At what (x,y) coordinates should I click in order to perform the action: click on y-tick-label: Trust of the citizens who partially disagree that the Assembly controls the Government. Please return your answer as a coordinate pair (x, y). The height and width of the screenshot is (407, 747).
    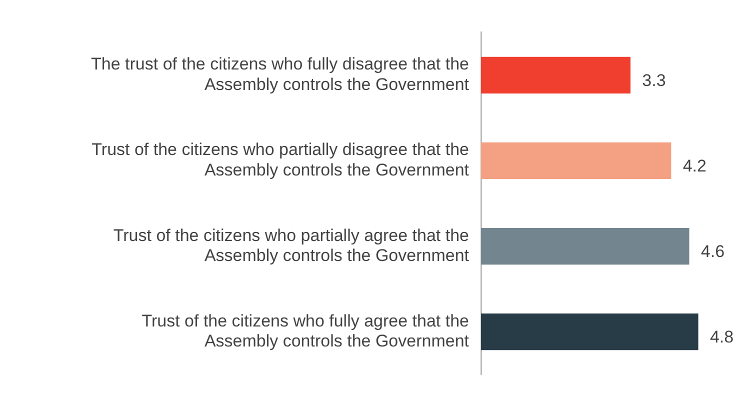
    Looking at the image, I should click on (281, 160).